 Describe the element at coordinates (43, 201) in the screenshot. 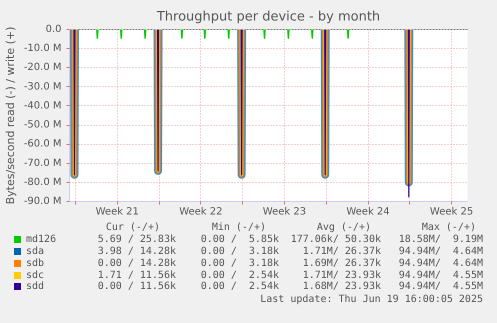

I see `y-tick-label: -90.0 M` at that location.